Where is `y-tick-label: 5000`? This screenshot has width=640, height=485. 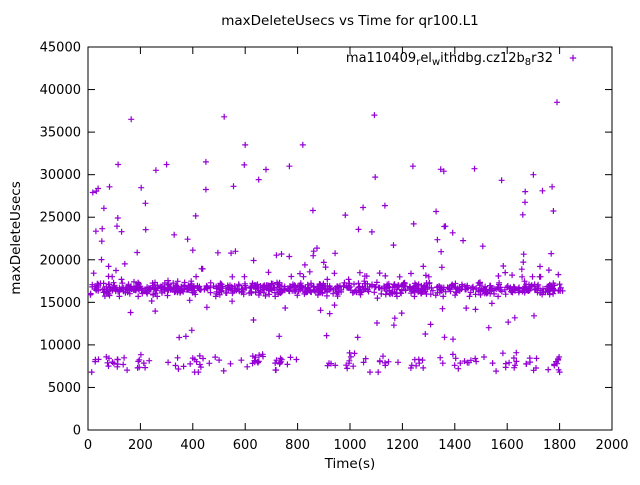 y-tick-label: 5000 is located at coordinates (64, 388).